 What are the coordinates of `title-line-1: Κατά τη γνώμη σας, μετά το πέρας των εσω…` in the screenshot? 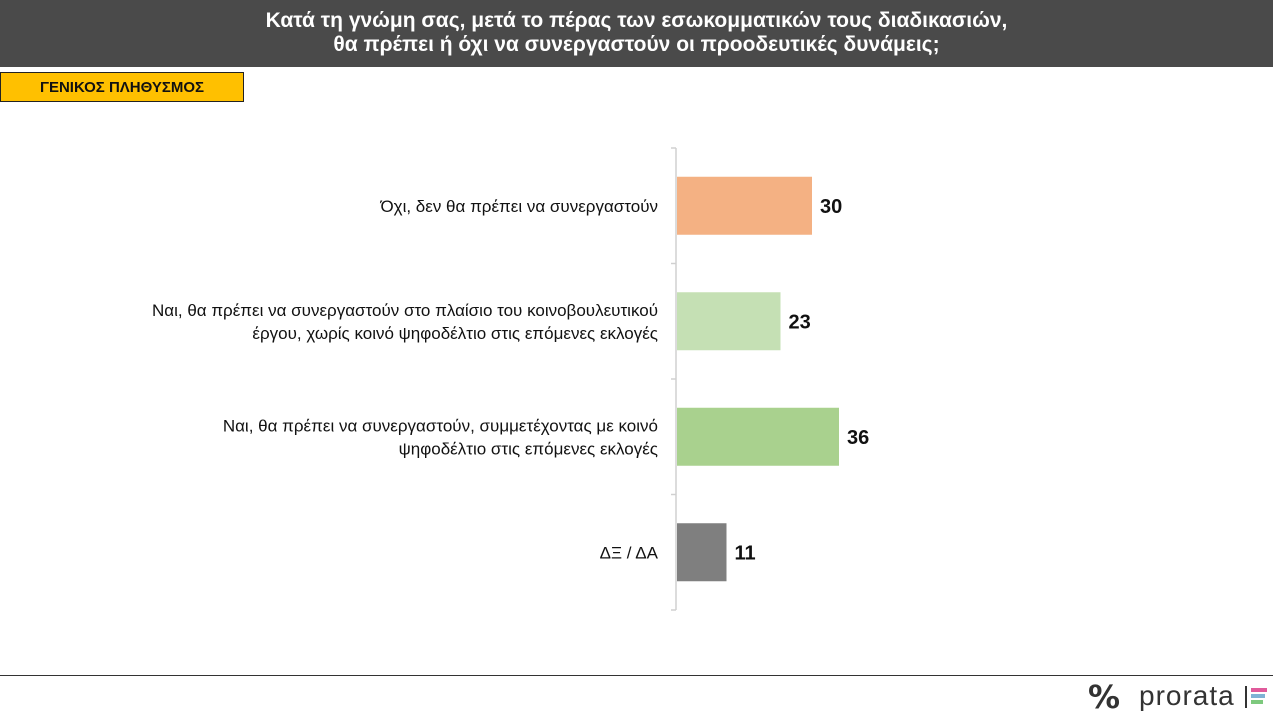 It's located at (636, 20).